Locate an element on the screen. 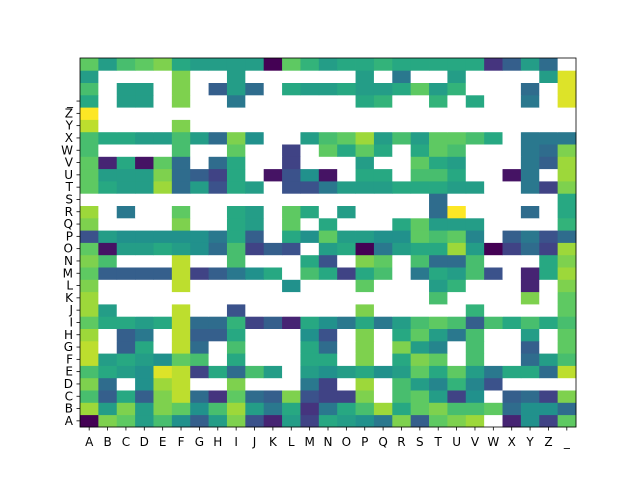  y-tick-label: C is located at coordinates (69, 396).